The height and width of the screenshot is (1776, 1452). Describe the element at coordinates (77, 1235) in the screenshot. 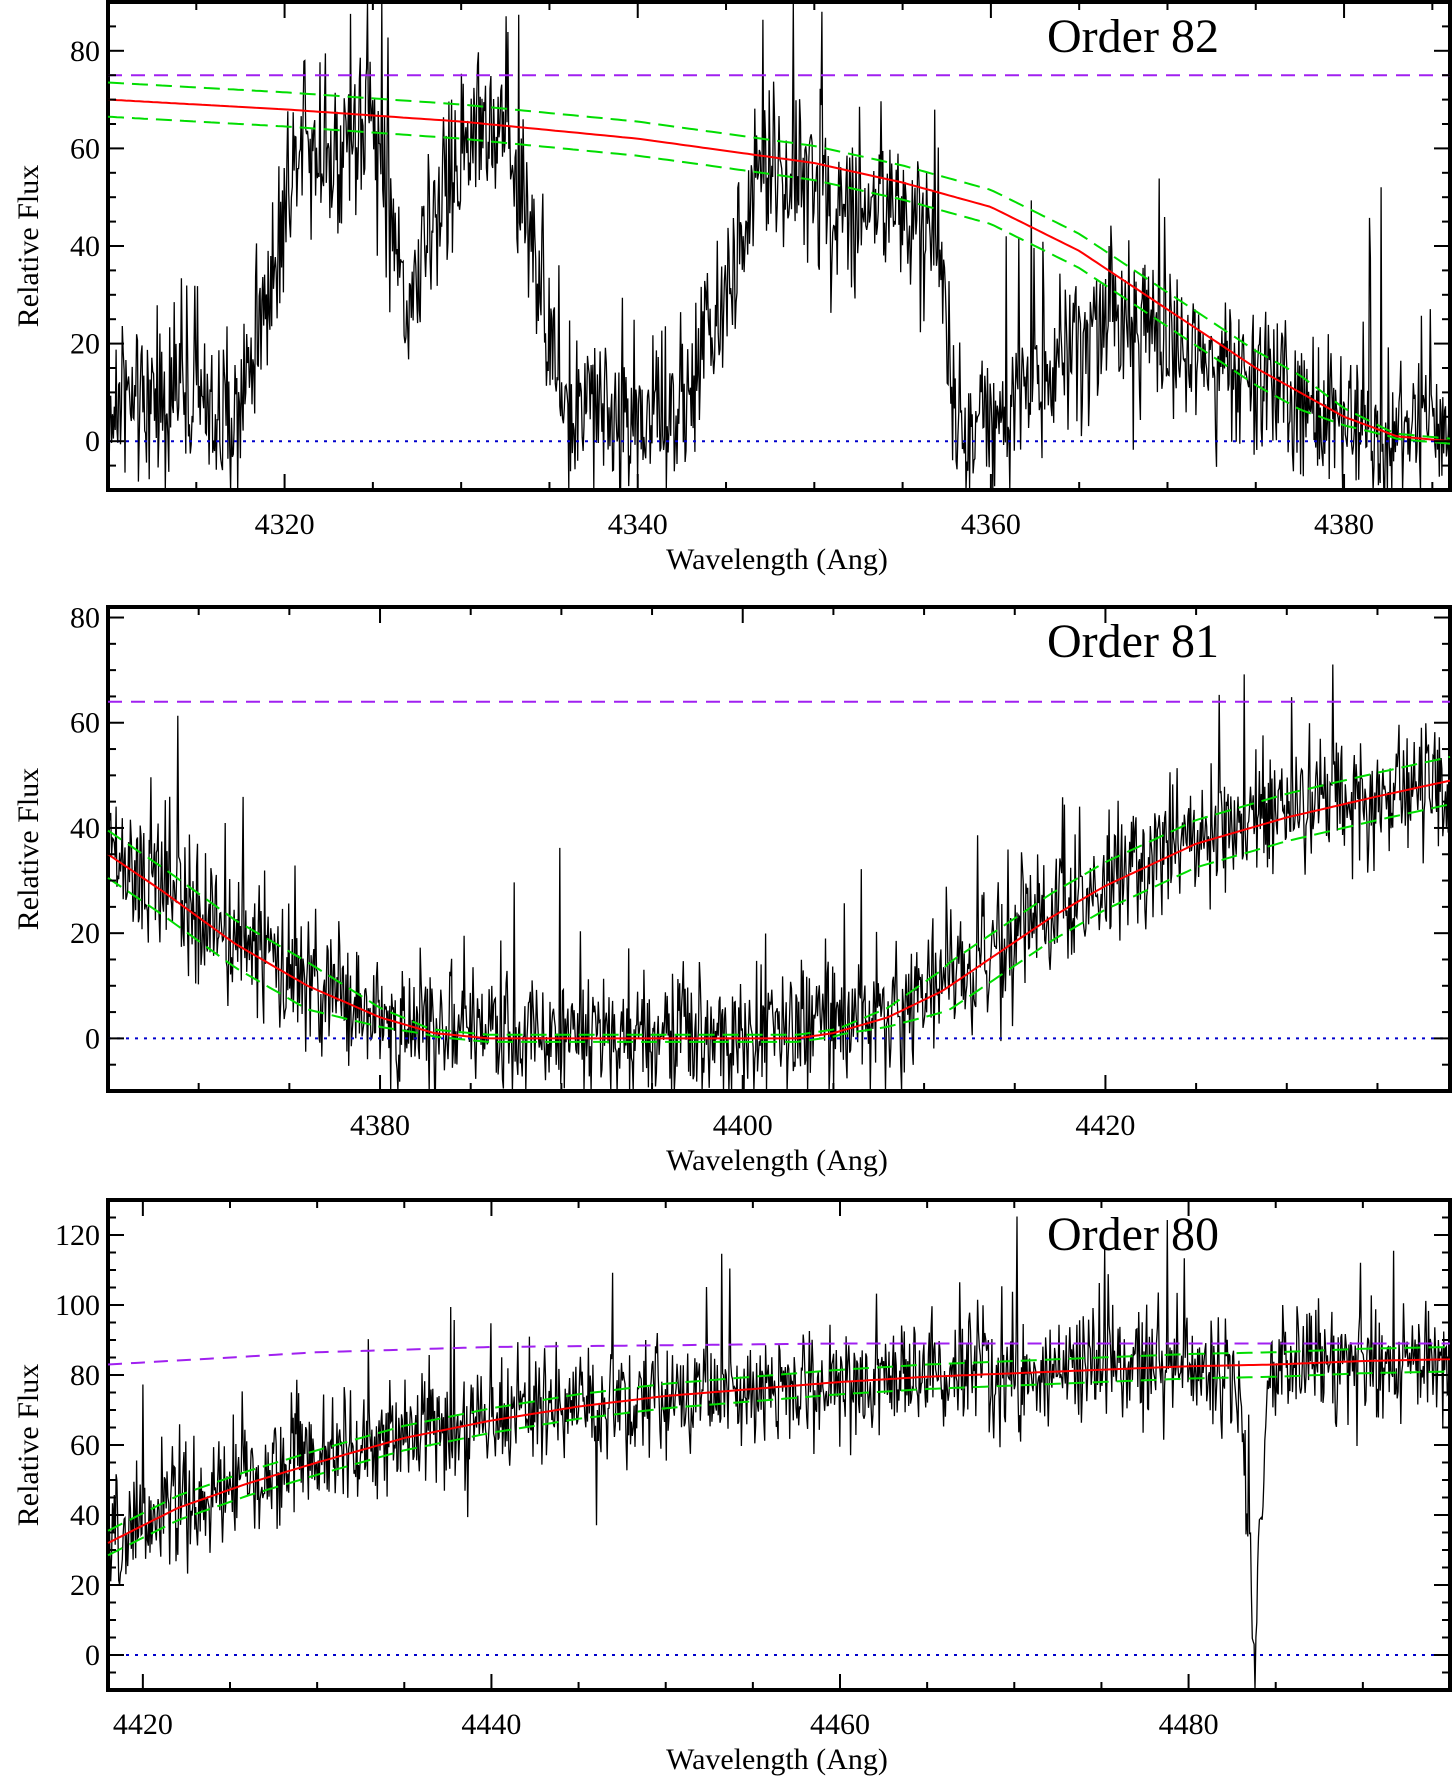

I see `y-tick-label: 120` at that location.